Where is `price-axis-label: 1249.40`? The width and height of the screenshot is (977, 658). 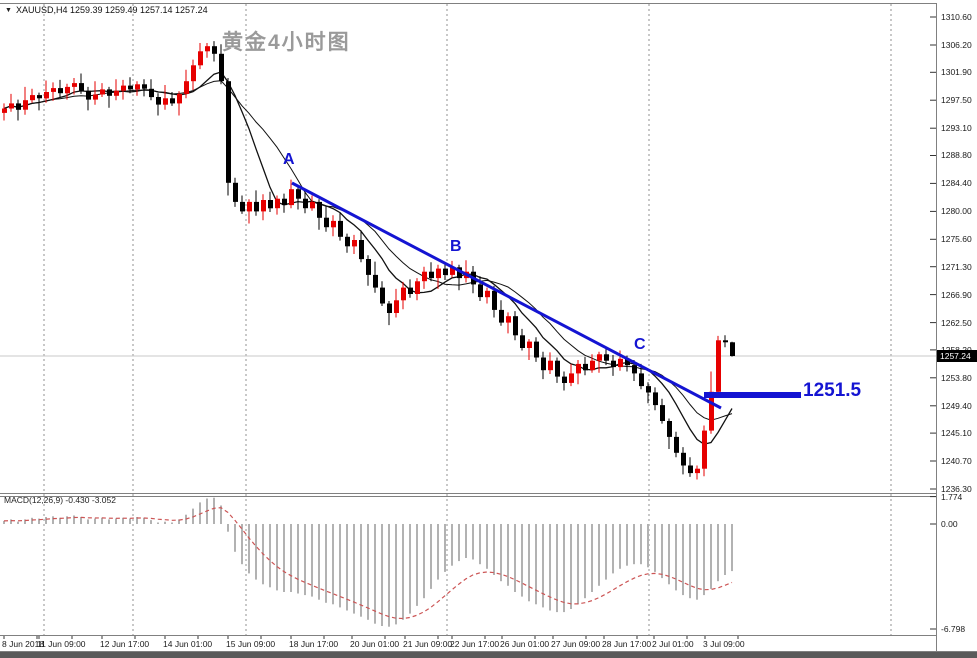
price-axis-label: 1249.40 is located at coordinates (956, 405).